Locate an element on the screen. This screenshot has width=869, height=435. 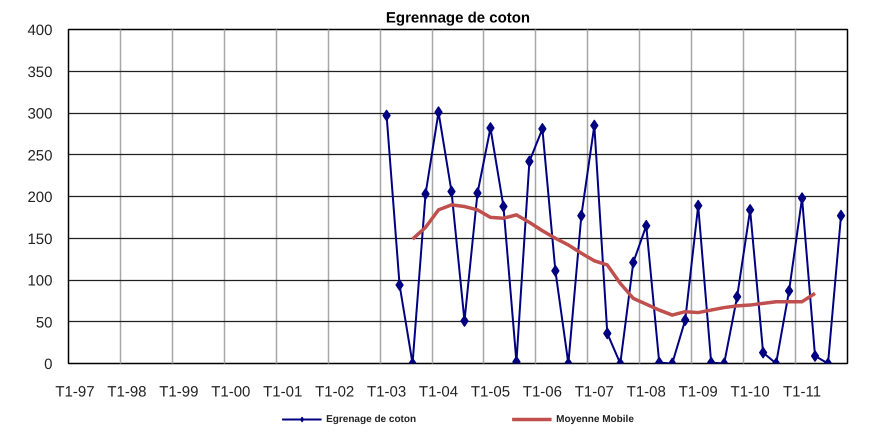
x-tick-label: T1-10 is located at coordinates (750, 392).